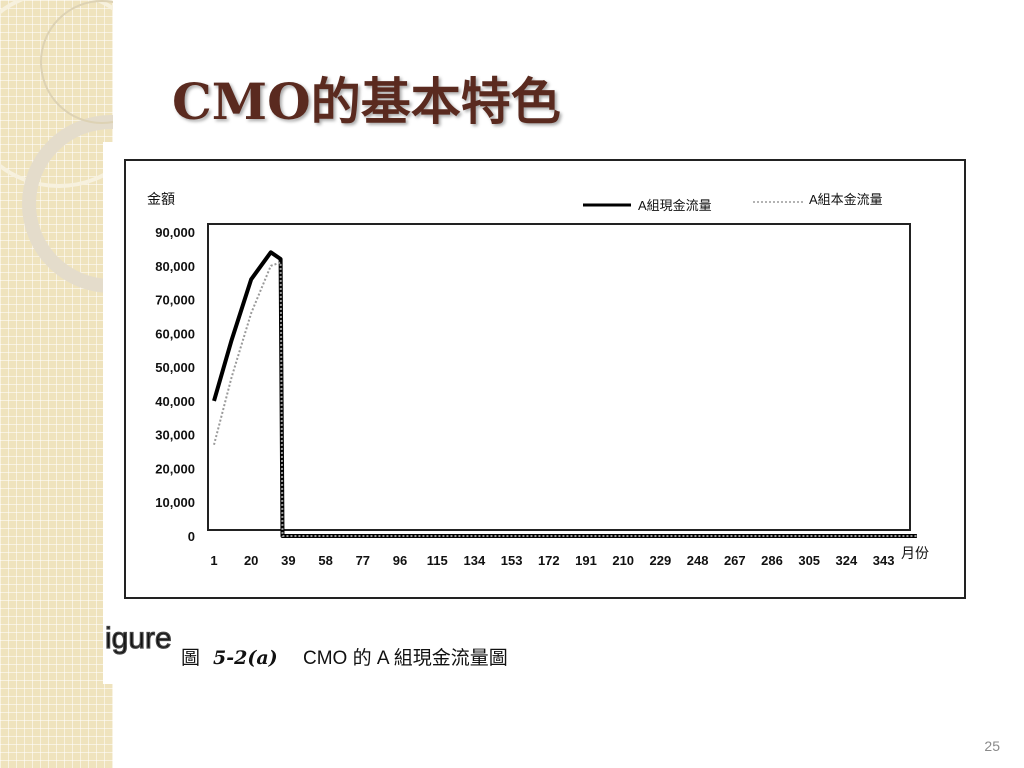  I want to click on figure-caption-number: 5-2(a), so click(245, 658).